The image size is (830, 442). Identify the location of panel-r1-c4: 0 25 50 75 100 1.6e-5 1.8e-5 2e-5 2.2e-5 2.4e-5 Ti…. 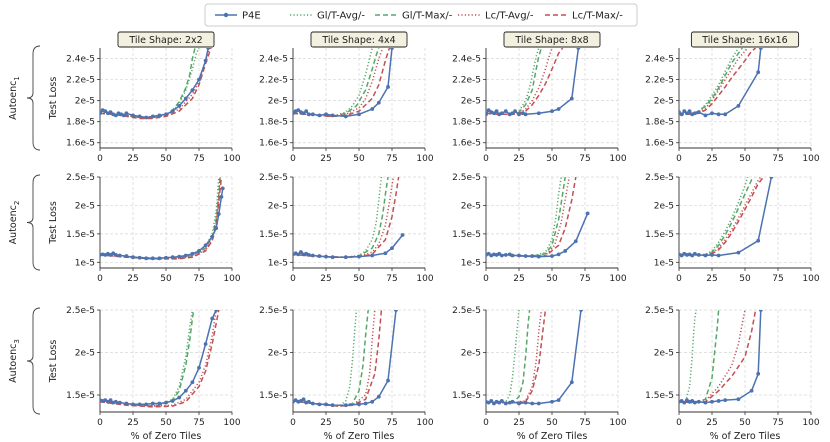
(732, 97).